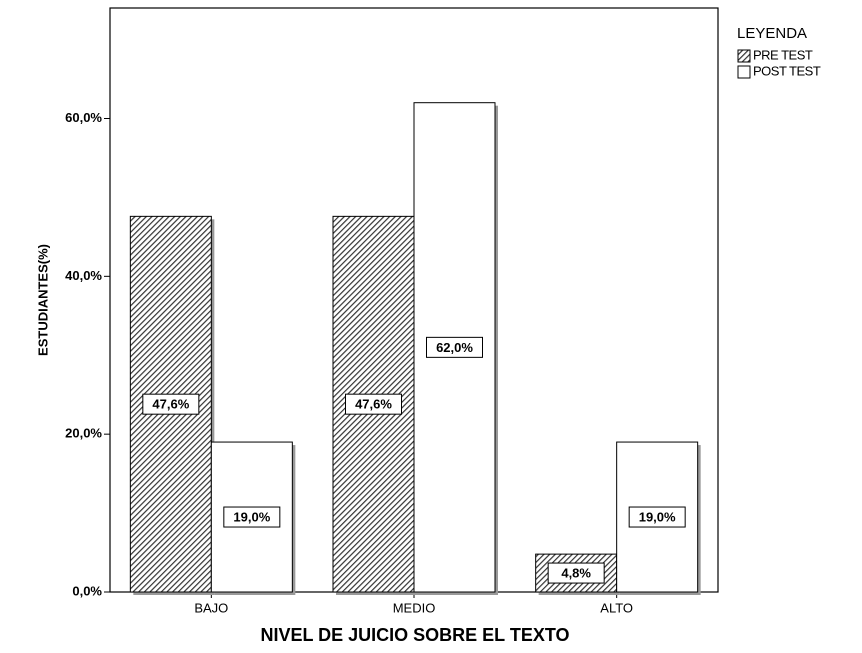  I want to click on y-tick-label: 0,0%, so click(87, 590).